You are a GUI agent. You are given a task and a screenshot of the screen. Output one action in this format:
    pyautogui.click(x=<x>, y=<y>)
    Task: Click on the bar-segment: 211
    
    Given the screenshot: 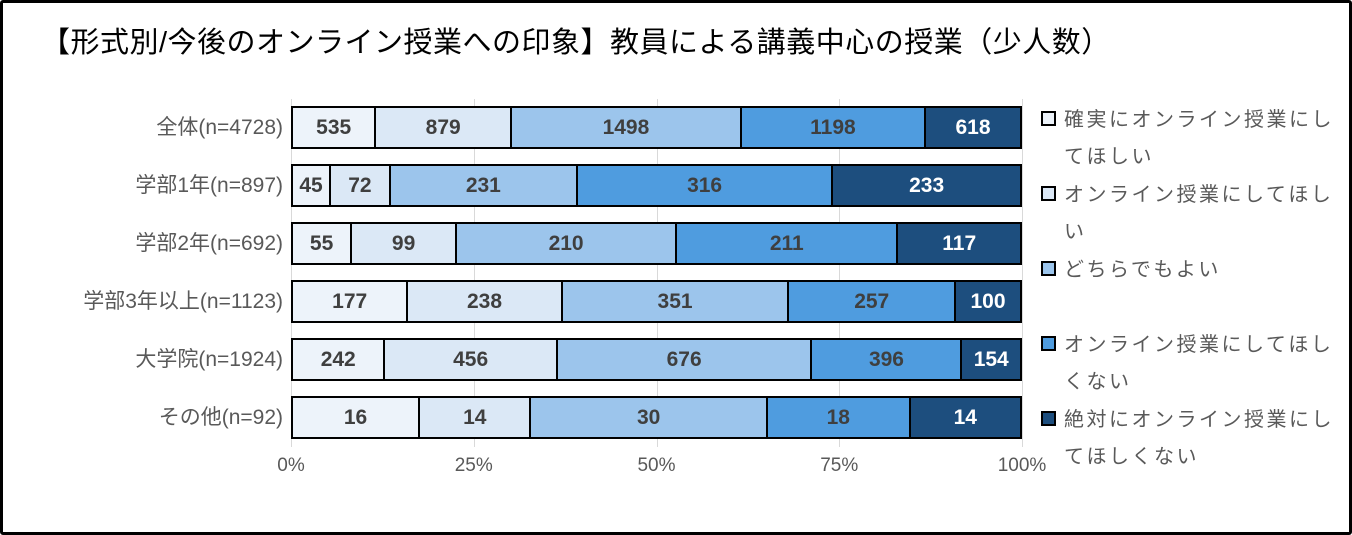 What is the action you would take?
    pyautogui.click(x=788, y=243)
    